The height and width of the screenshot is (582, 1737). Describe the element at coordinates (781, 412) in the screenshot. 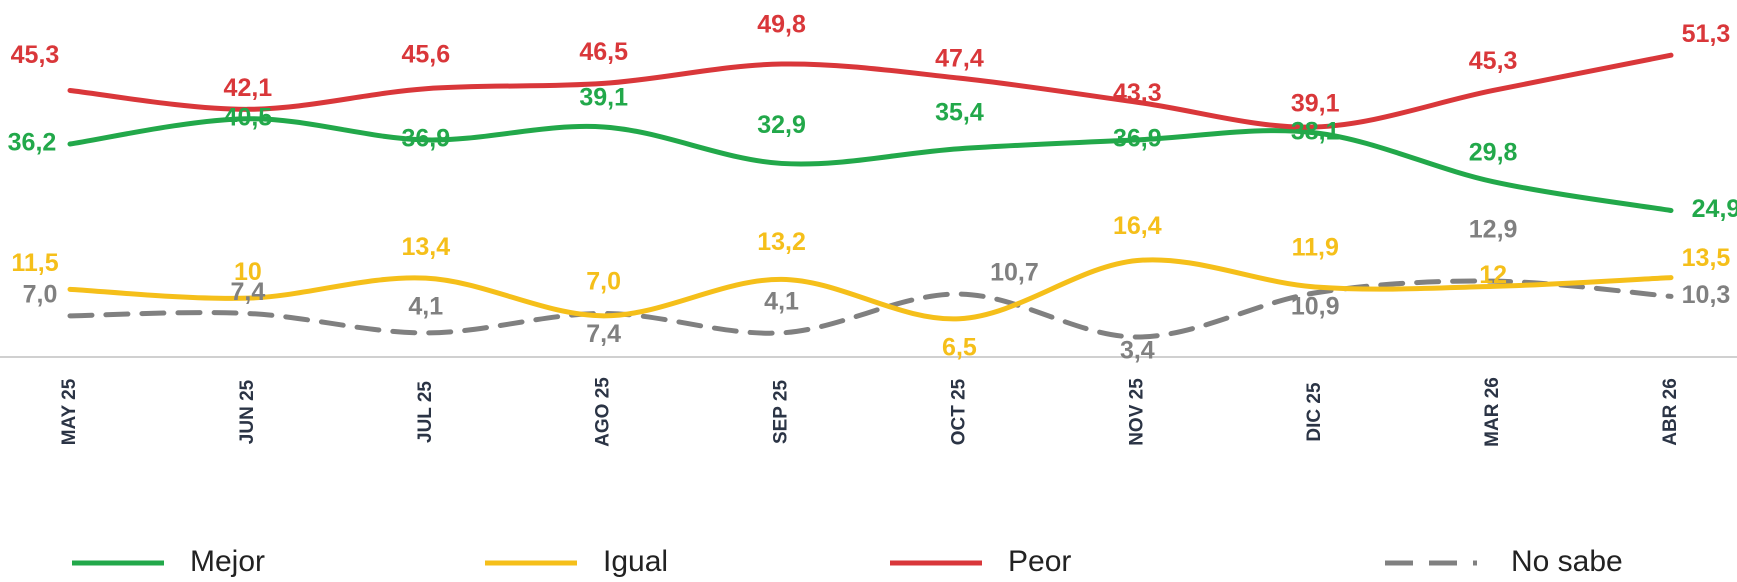

I see `x-tick-label: SEP 25` at that location.